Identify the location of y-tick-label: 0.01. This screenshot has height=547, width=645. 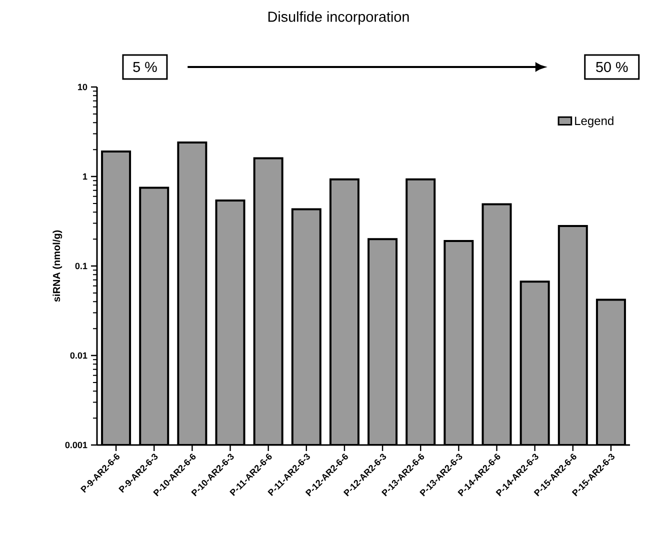
(79, 355).